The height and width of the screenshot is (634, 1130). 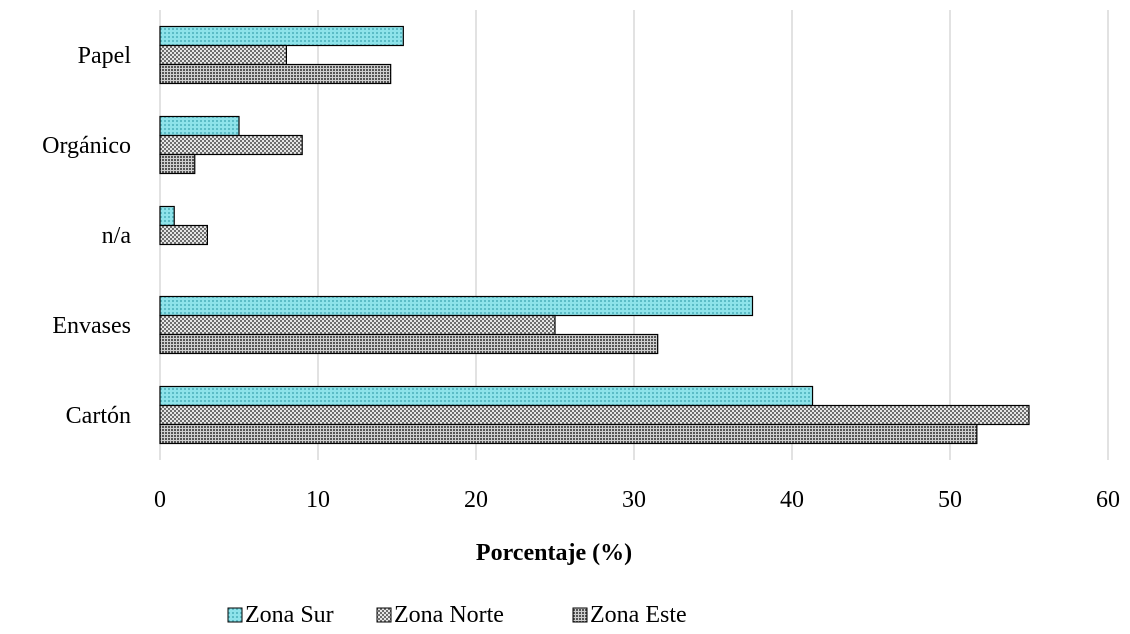 I want to click on y-tick-label: n/a, so click(x=117, y=236).